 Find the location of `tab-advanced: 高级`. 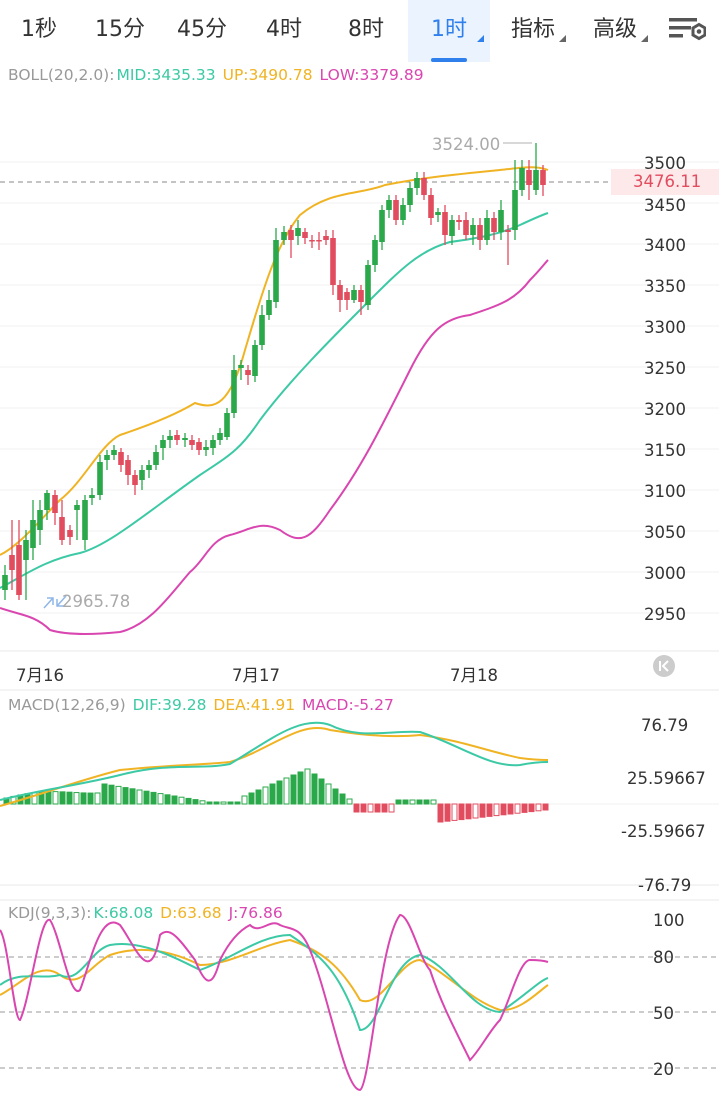

tab-advanced: 高级 is located at coordinates (615, 31).